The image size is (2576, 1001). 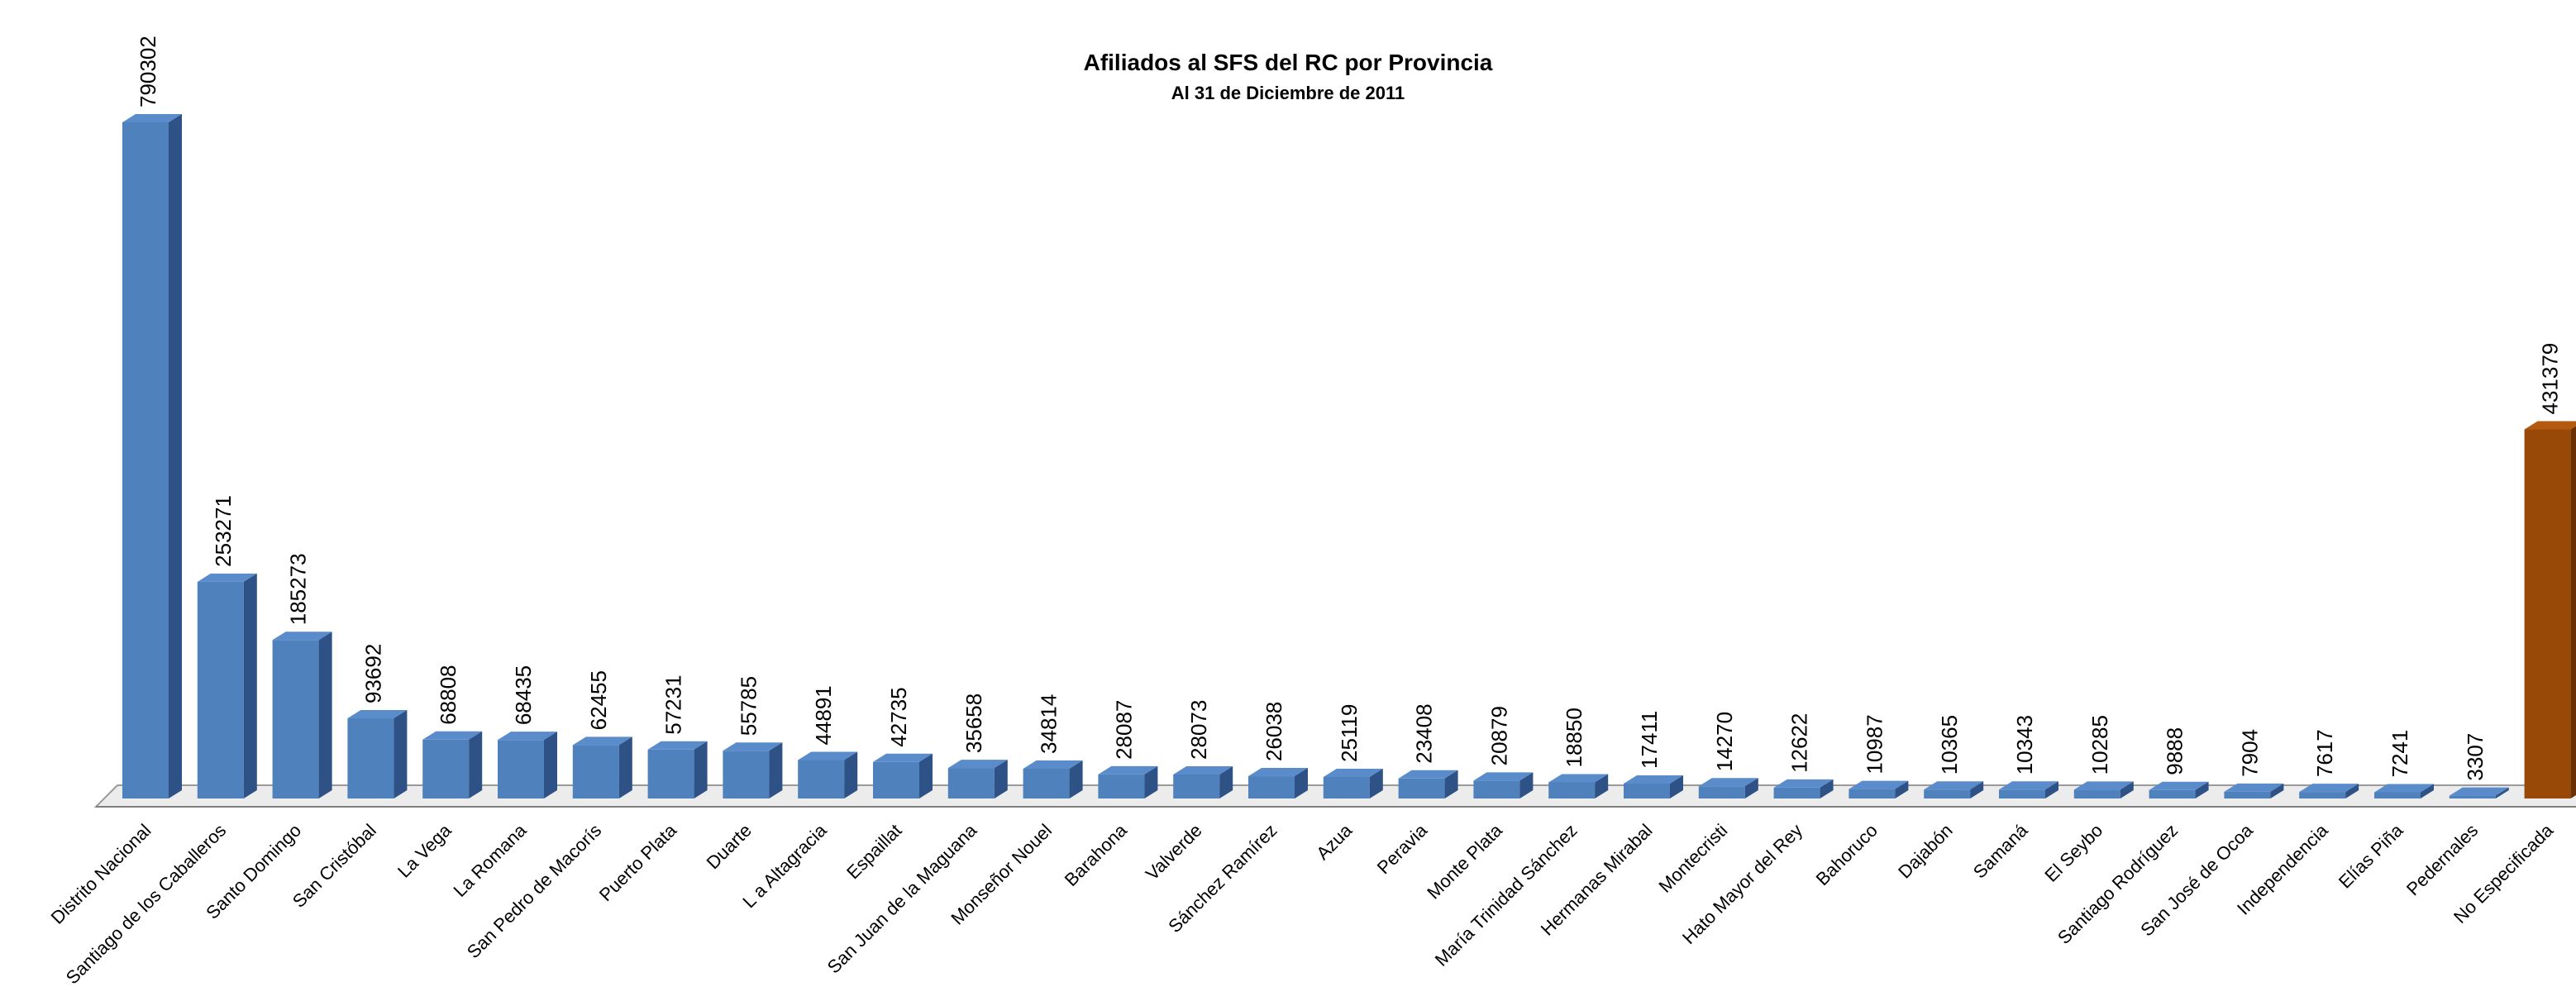 What do you see at coordinates (1925, 852) in the screenshot?
I see `category-label: Dajabón` at bounding box center [1925, 852].